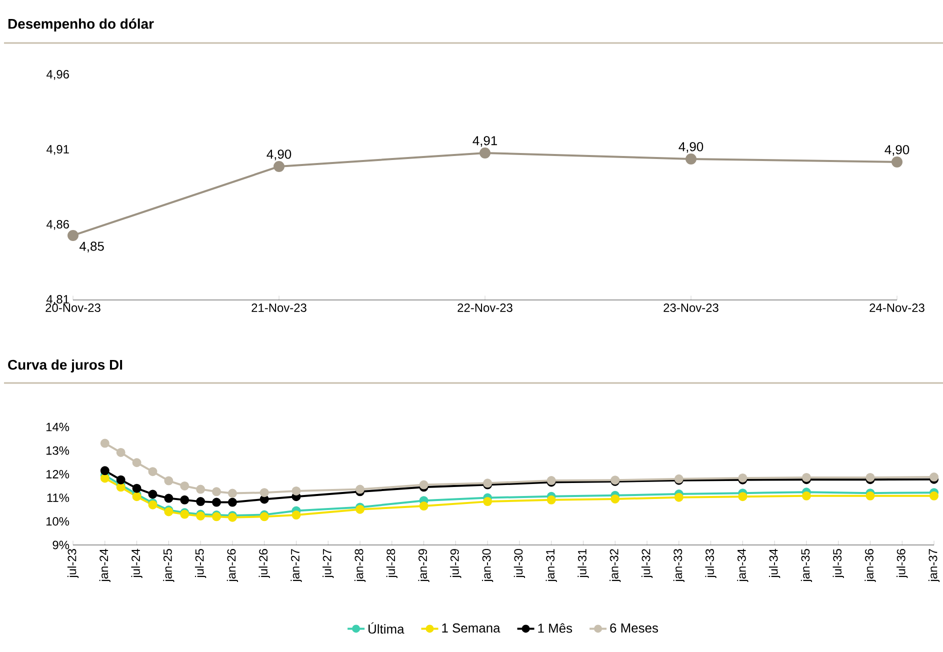 The image size is (943, 652). I want to click on x-tick-label: jan-34, so click(742, 565).